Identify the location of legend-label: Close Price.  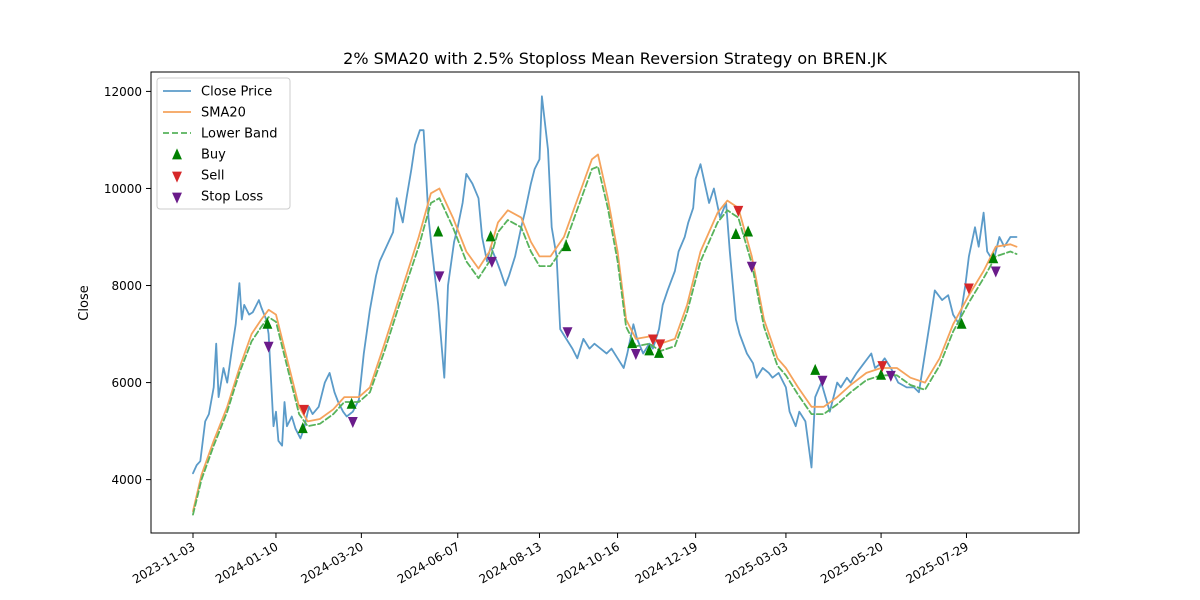
(236, 92).